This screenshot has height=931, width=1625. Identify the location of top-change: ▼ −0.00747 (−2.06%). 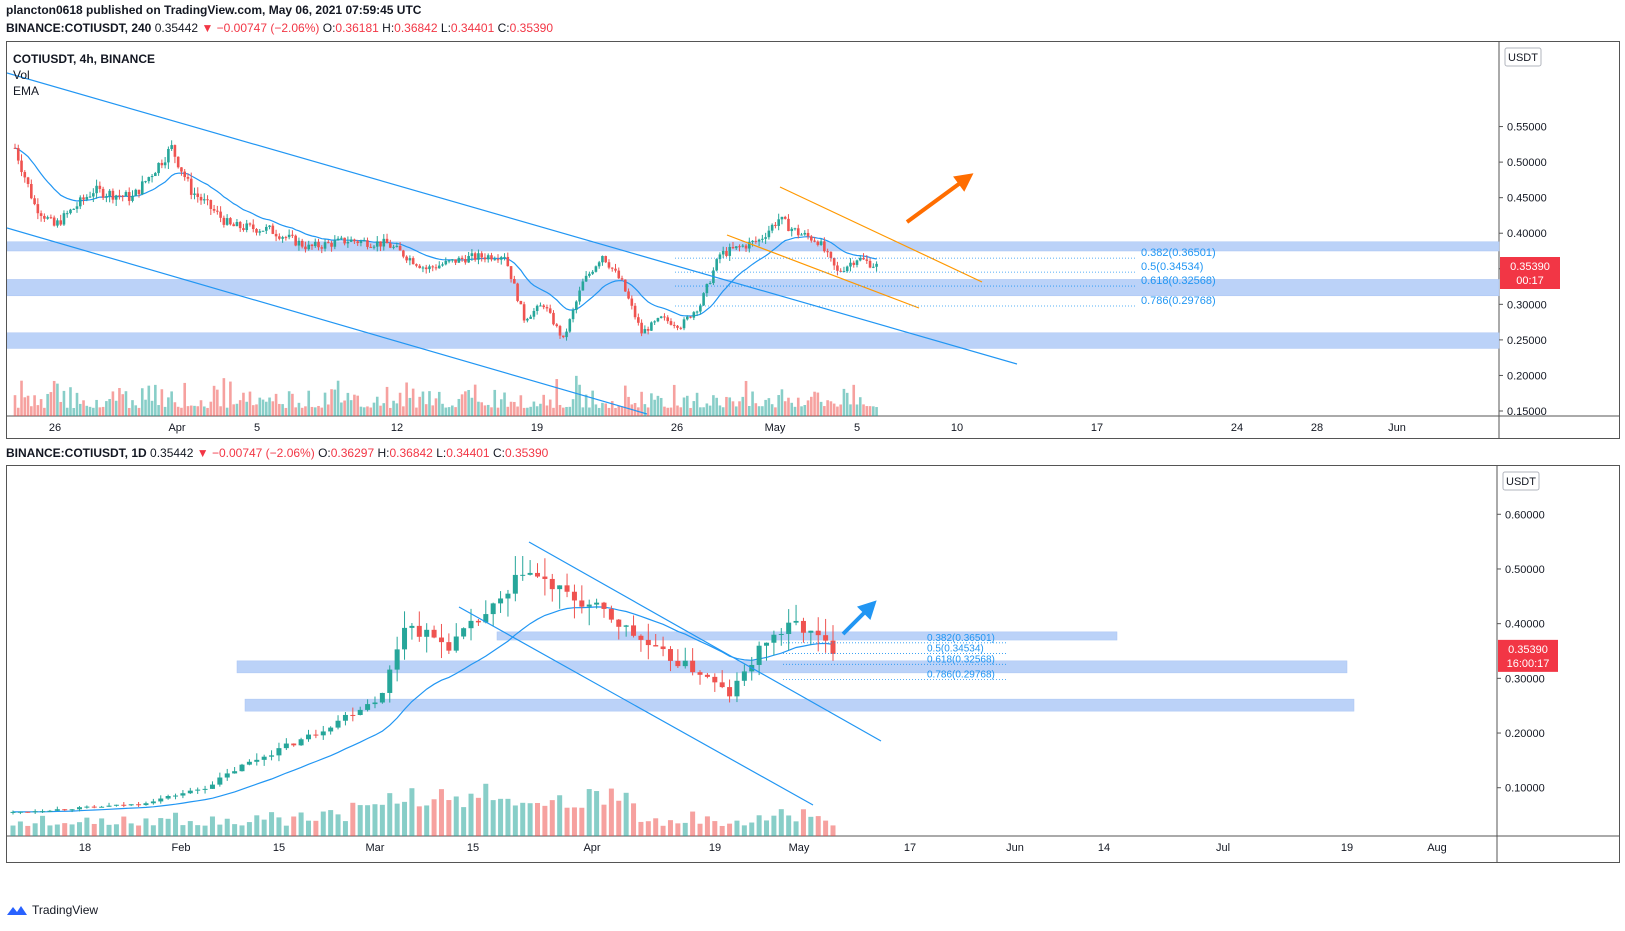
(260, 28).